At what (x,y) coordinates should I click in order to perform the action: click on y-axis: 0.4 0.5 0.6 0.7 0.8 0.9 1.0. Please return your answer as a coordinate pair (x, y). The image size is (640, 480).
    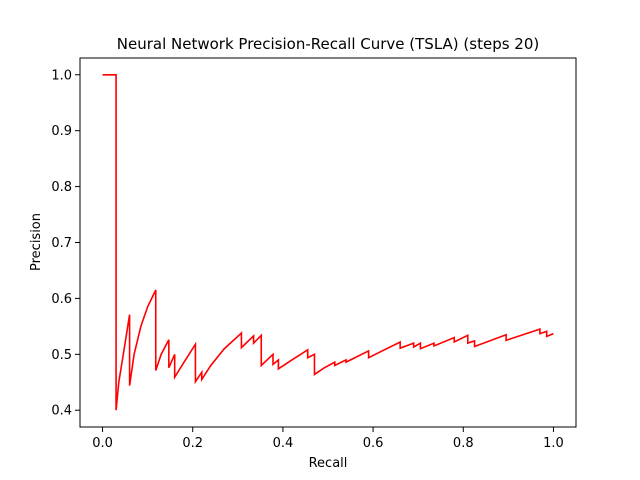
    Looking at the image, I should click on (65, 243).